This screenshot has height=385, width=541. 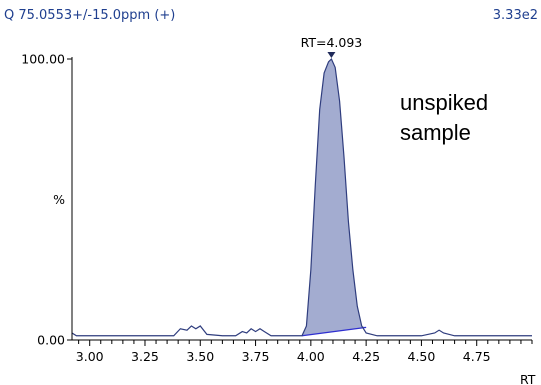 I want to click on x-tick-label: 3.00, so click(x=90, y=356).